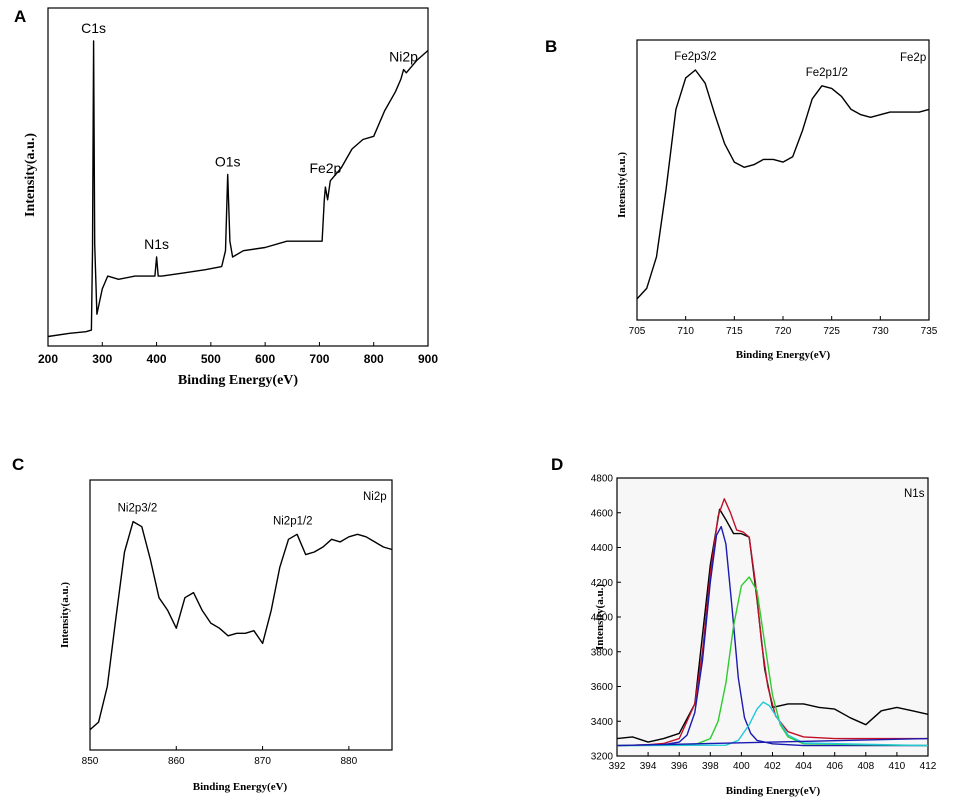  I want to click on panel-label-c: C, so click(18, 464).